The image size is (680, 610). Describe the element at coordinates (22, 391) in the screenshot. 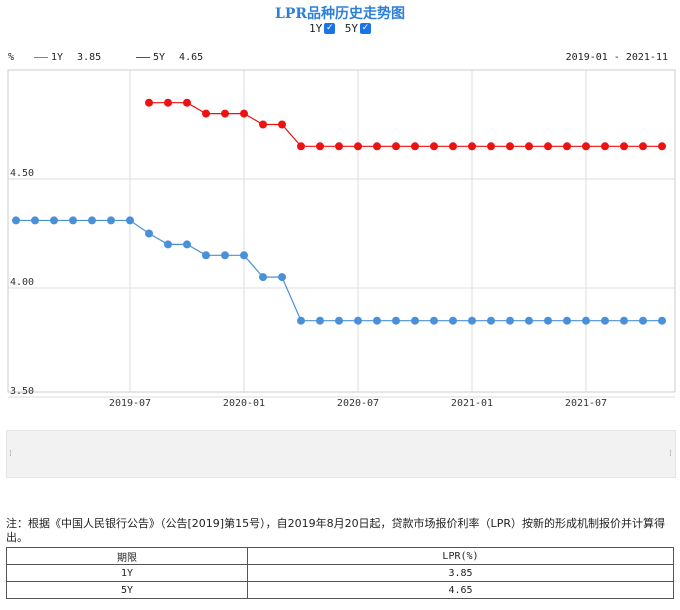

I see `y-tick-label: 3.50` at that location.